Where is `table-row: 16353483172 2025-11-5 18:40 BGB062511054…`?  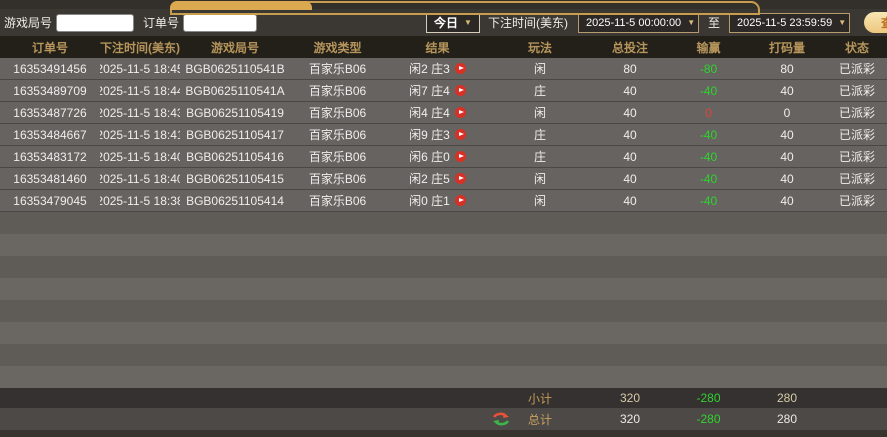
table-row: 16353483172 2025-11-5 18:40 BGB062511054… is located at coordinates (443, 157).